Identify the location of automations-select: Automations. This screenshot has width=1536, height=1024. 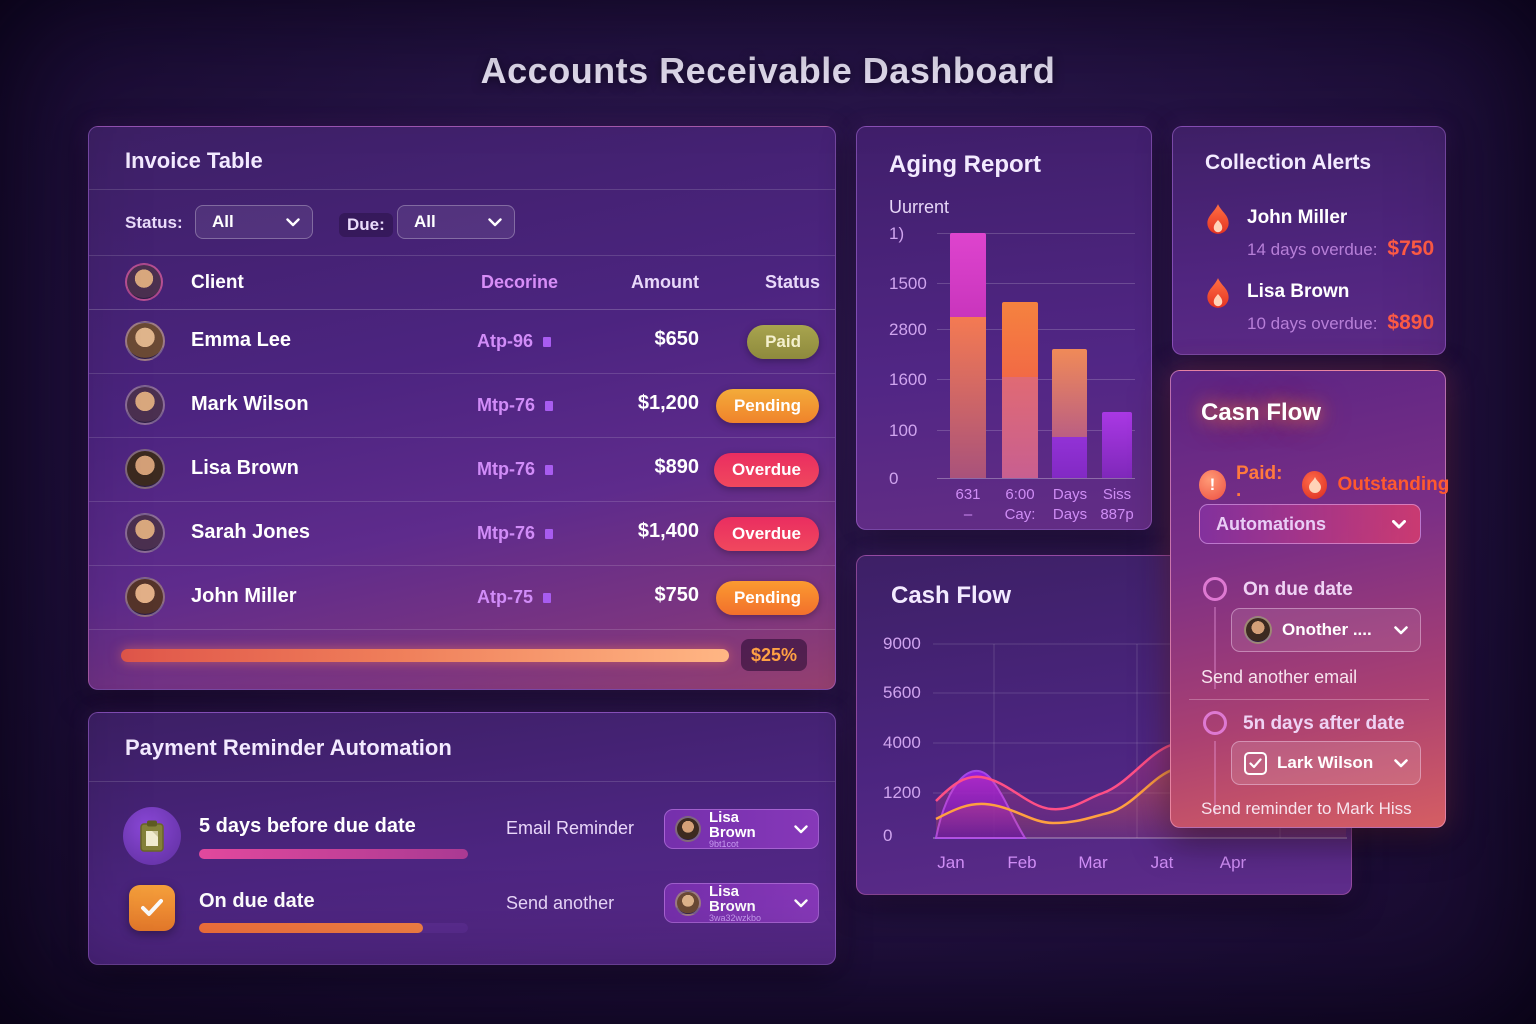
(1310, 524).